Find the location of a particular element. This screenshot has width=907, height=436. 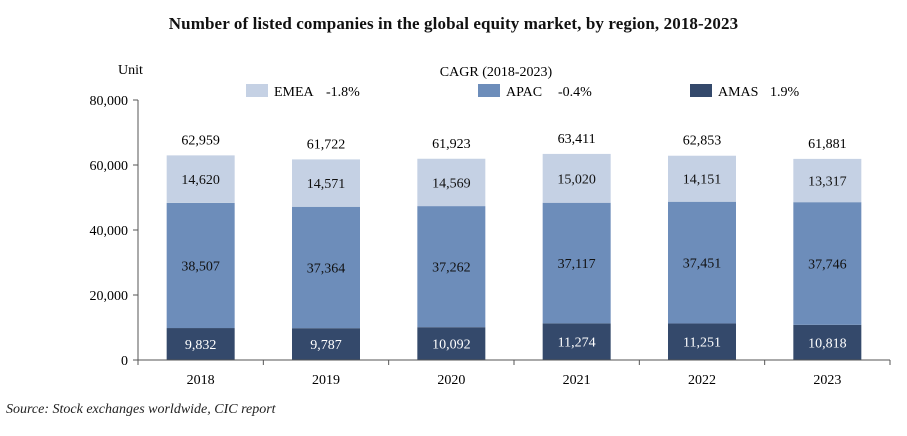

x-tick-label: 2020 is located at coordinates (451, 380).